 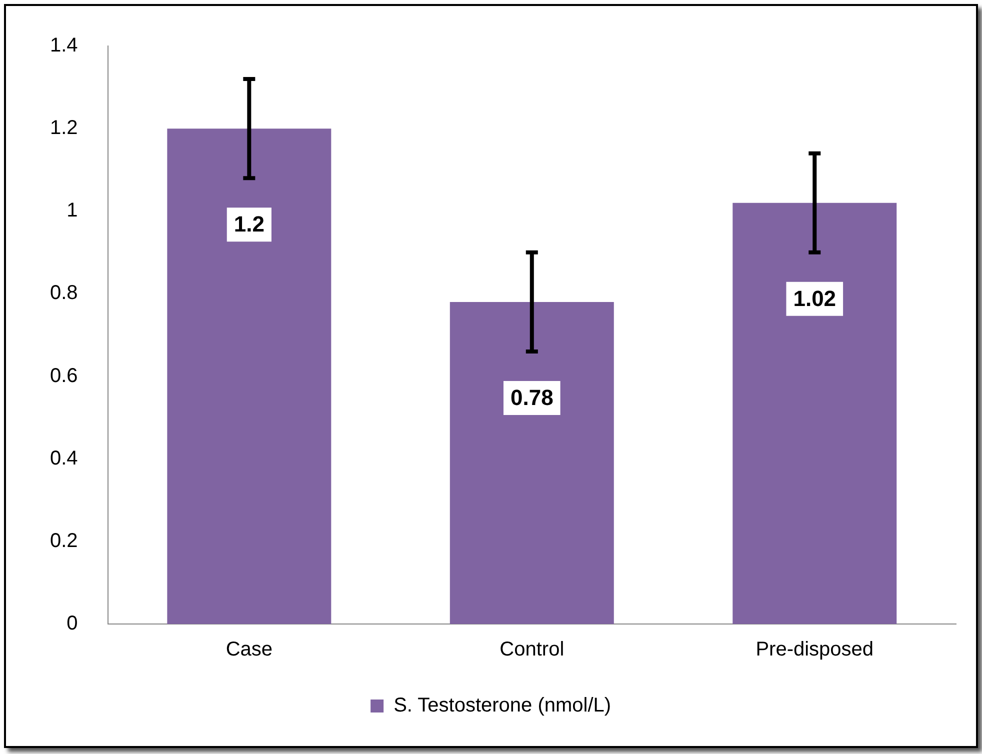 What do you see at coordinates (64, 375) in the screenshot?
I see `y-tick-label: 0.6` at bounding box center [64, 375].